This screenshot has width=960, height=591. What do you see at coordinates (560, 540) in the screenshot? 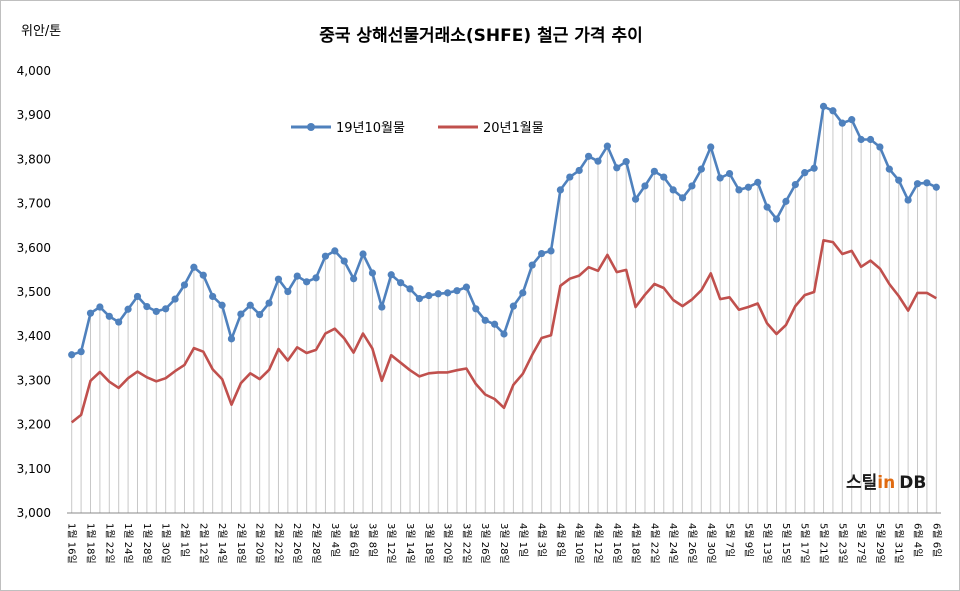
I see `x-tick-label: 4월 8일` at bounding box center [560, 540].